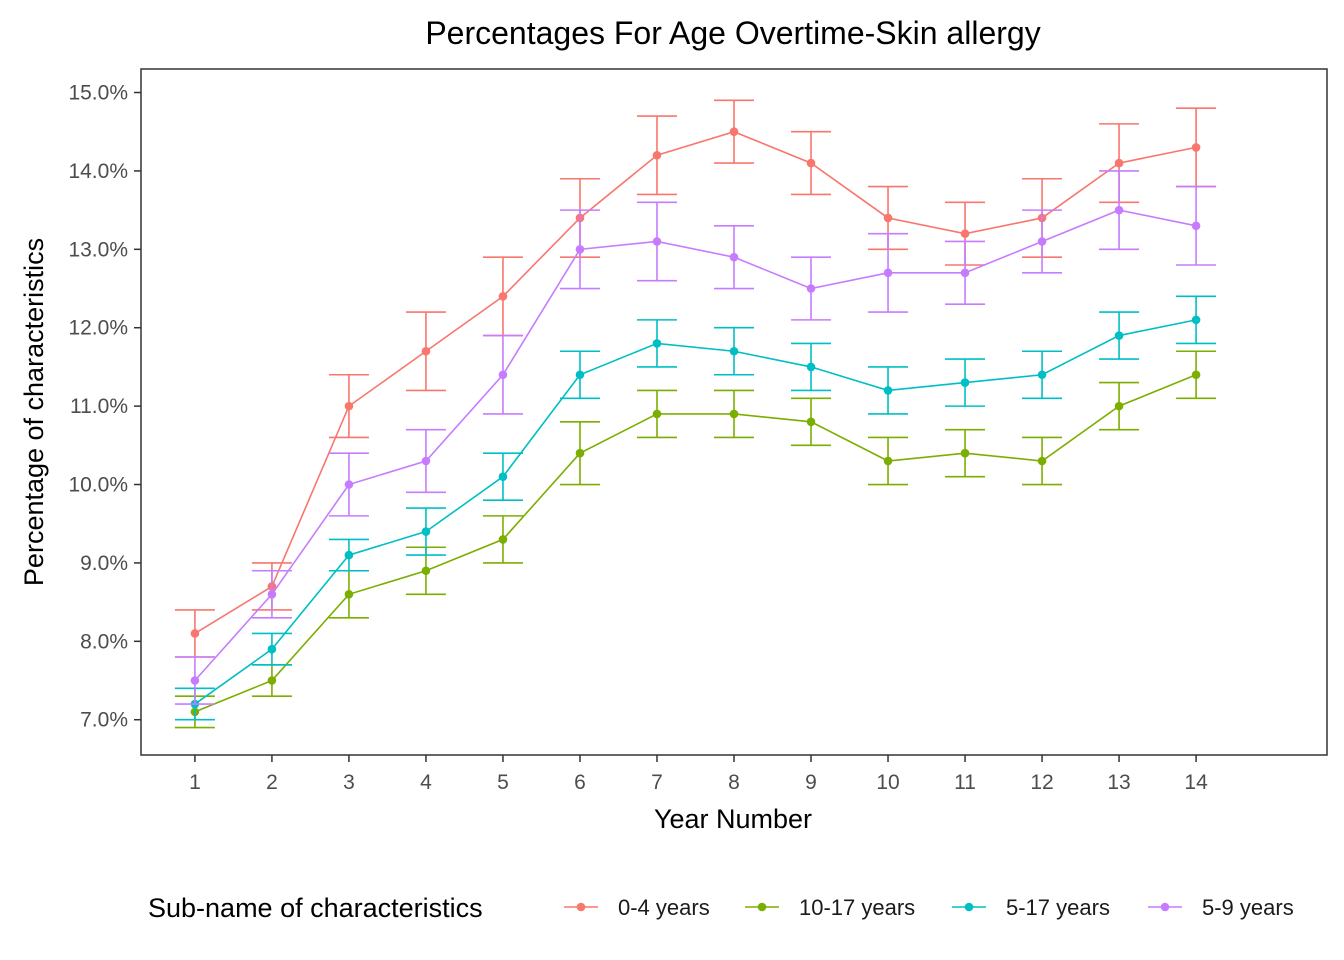  I want to click on legend-item: 10-17 years, so click(830, 907).